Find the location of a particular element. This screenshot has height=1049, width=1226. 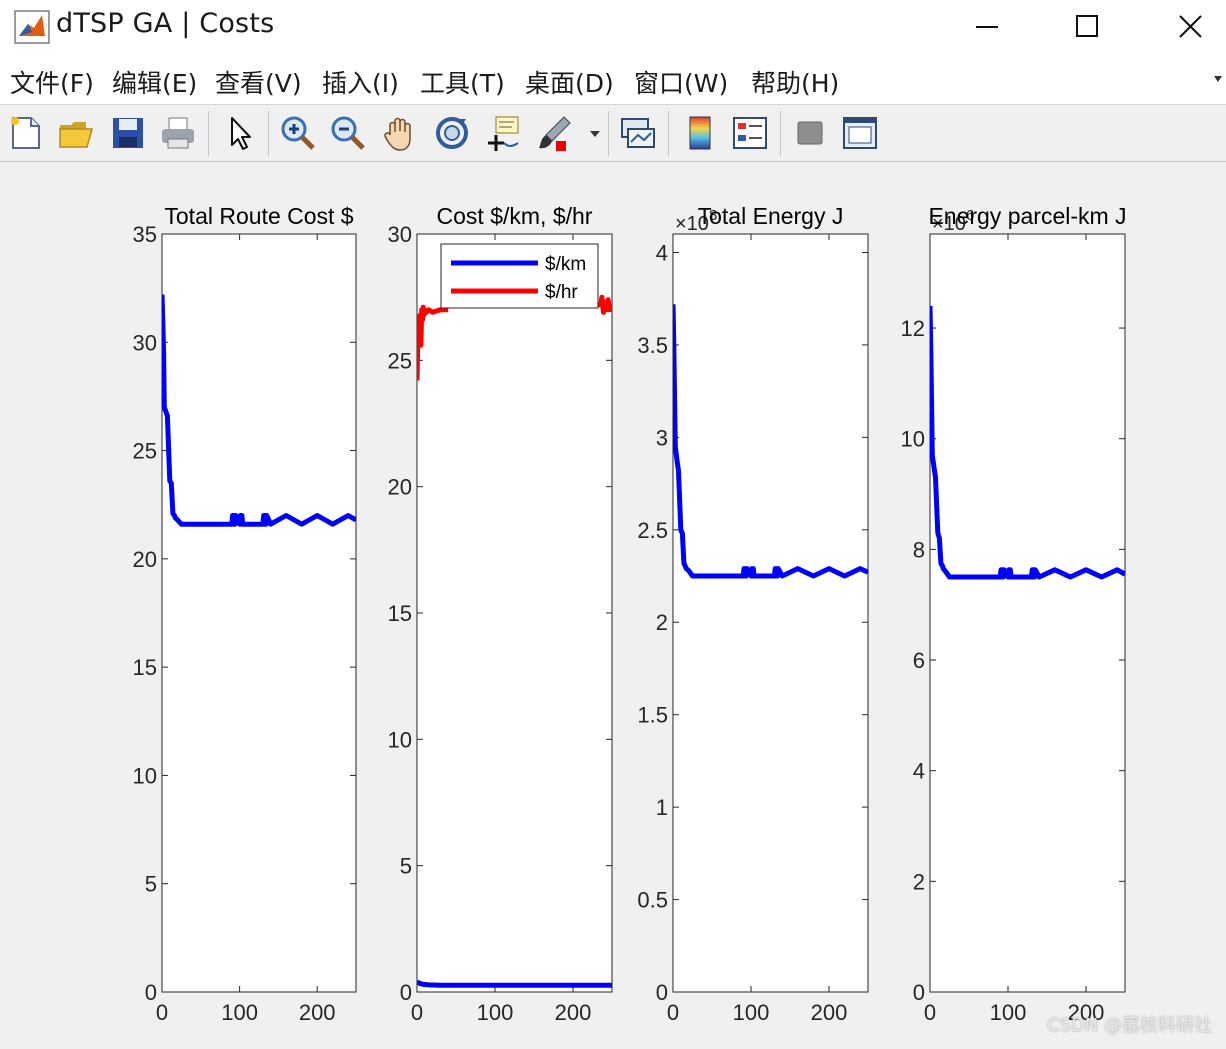

legend-box is located at coordinates (519, 276).